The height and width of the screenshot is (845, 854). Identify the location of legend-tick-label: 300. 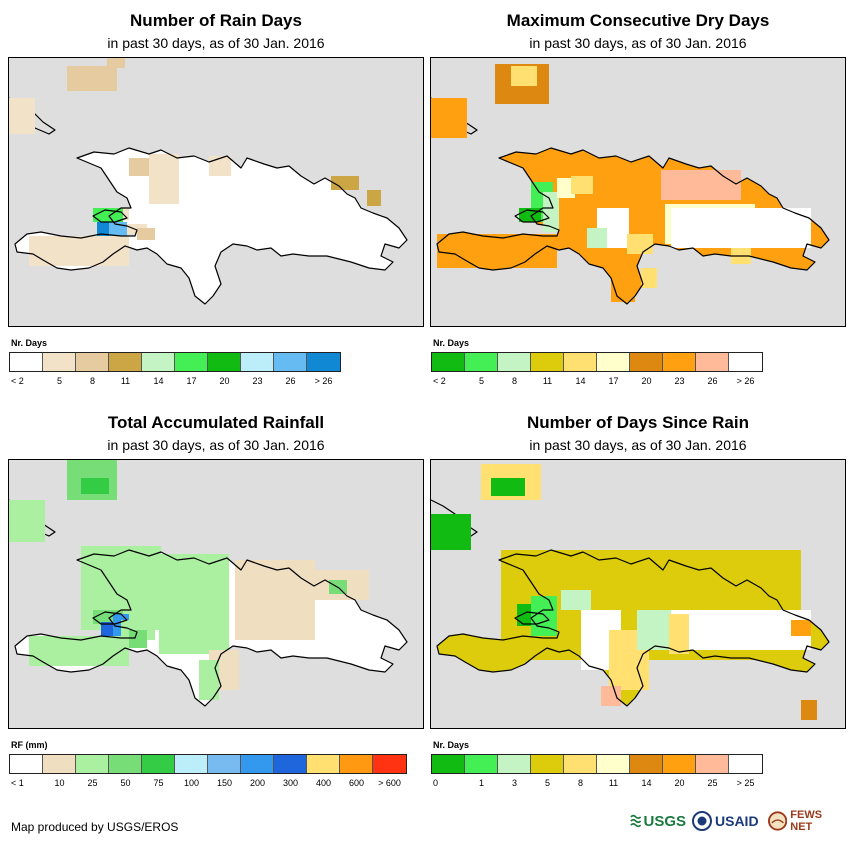
(290, 783).